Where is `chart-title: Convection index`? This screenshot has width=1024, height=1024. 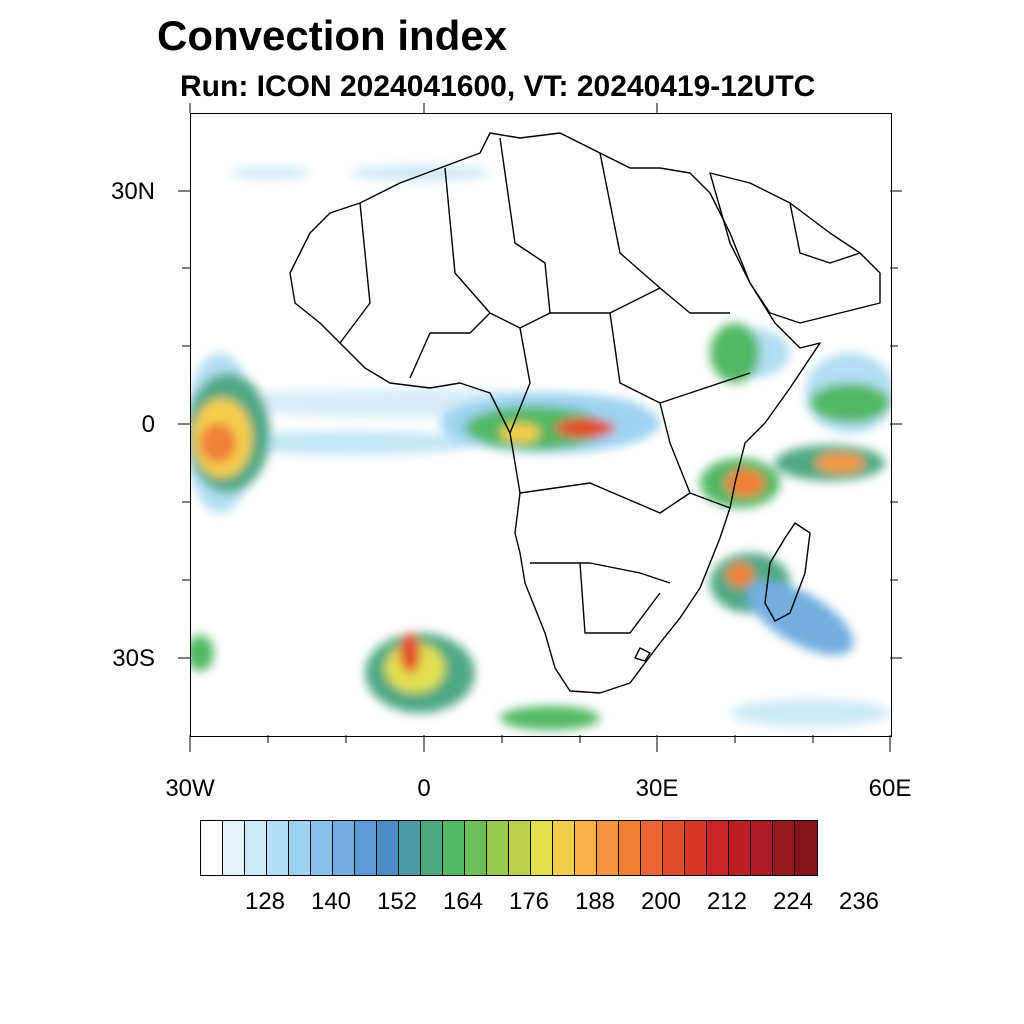 chart-title: Convection index is located at coordinates (332, 35).